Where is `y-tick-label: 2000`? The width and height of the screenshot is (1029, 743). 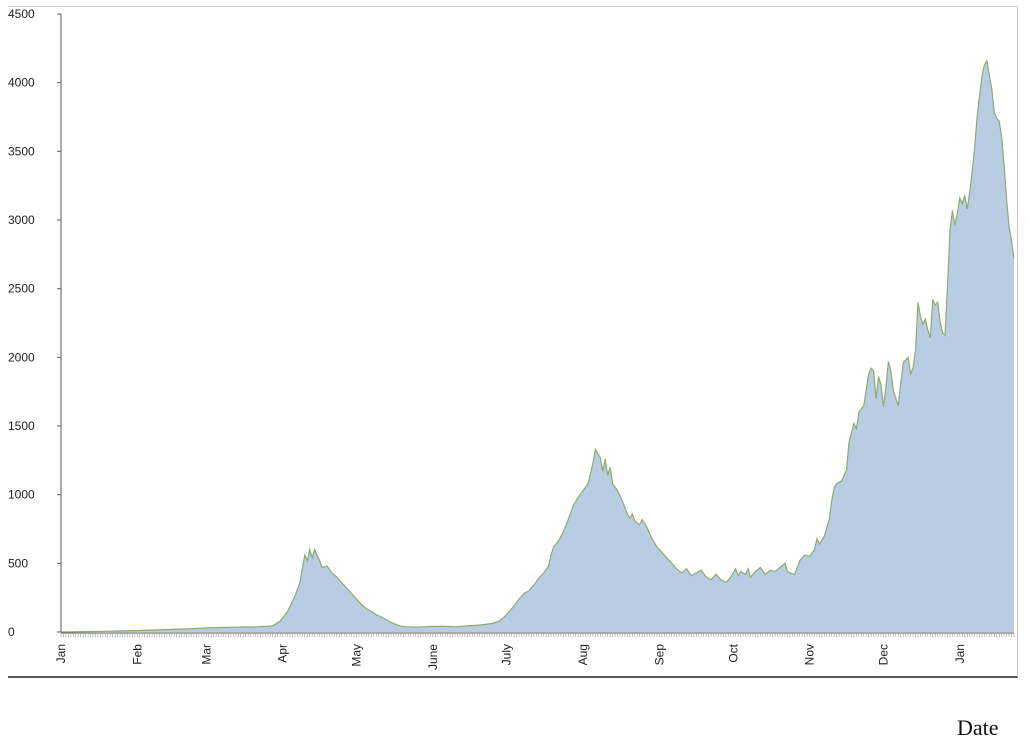
y-tick-label: 2000 is located at coordinates (21, 357).